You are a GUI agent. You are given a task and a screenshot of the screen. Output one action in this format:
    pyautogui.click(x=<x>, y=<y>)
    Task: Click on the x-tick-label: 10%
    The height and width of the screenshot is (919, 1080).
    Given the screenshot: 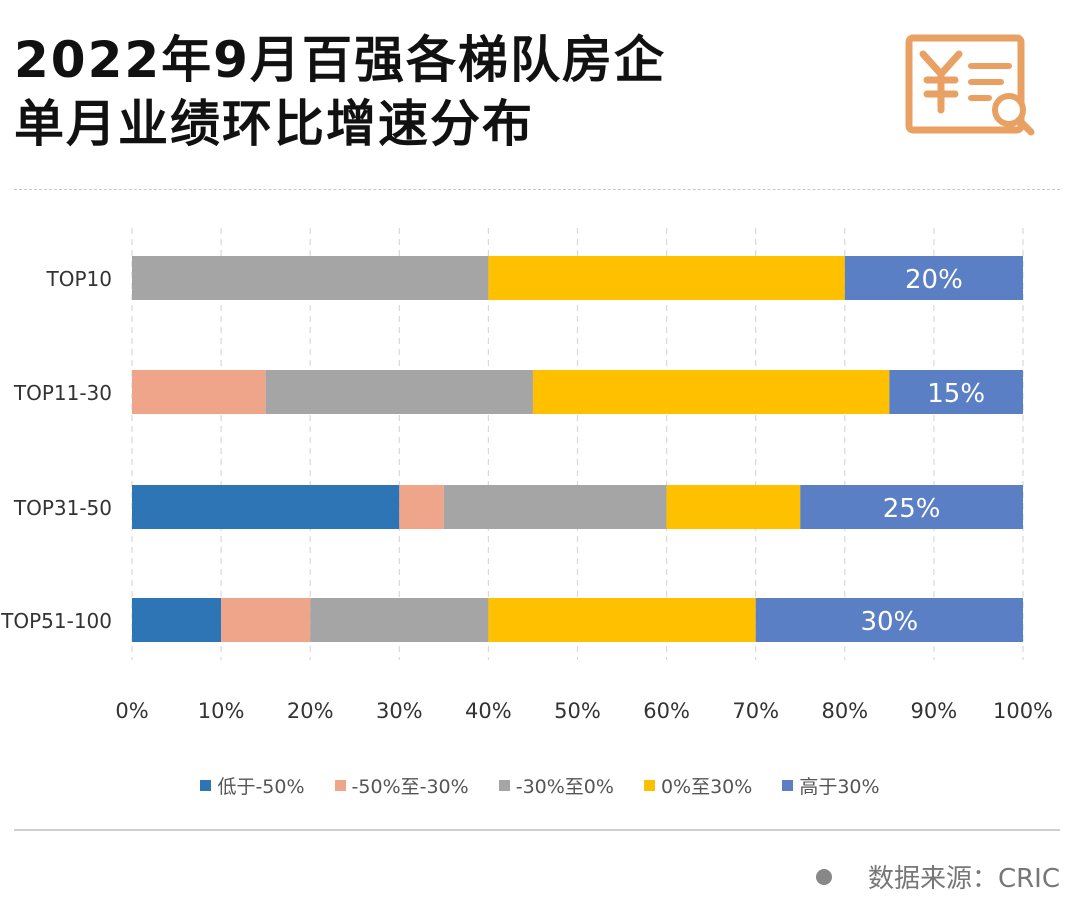 What is the action you would take?
    pyautogui.click(x=221, y=711)
    